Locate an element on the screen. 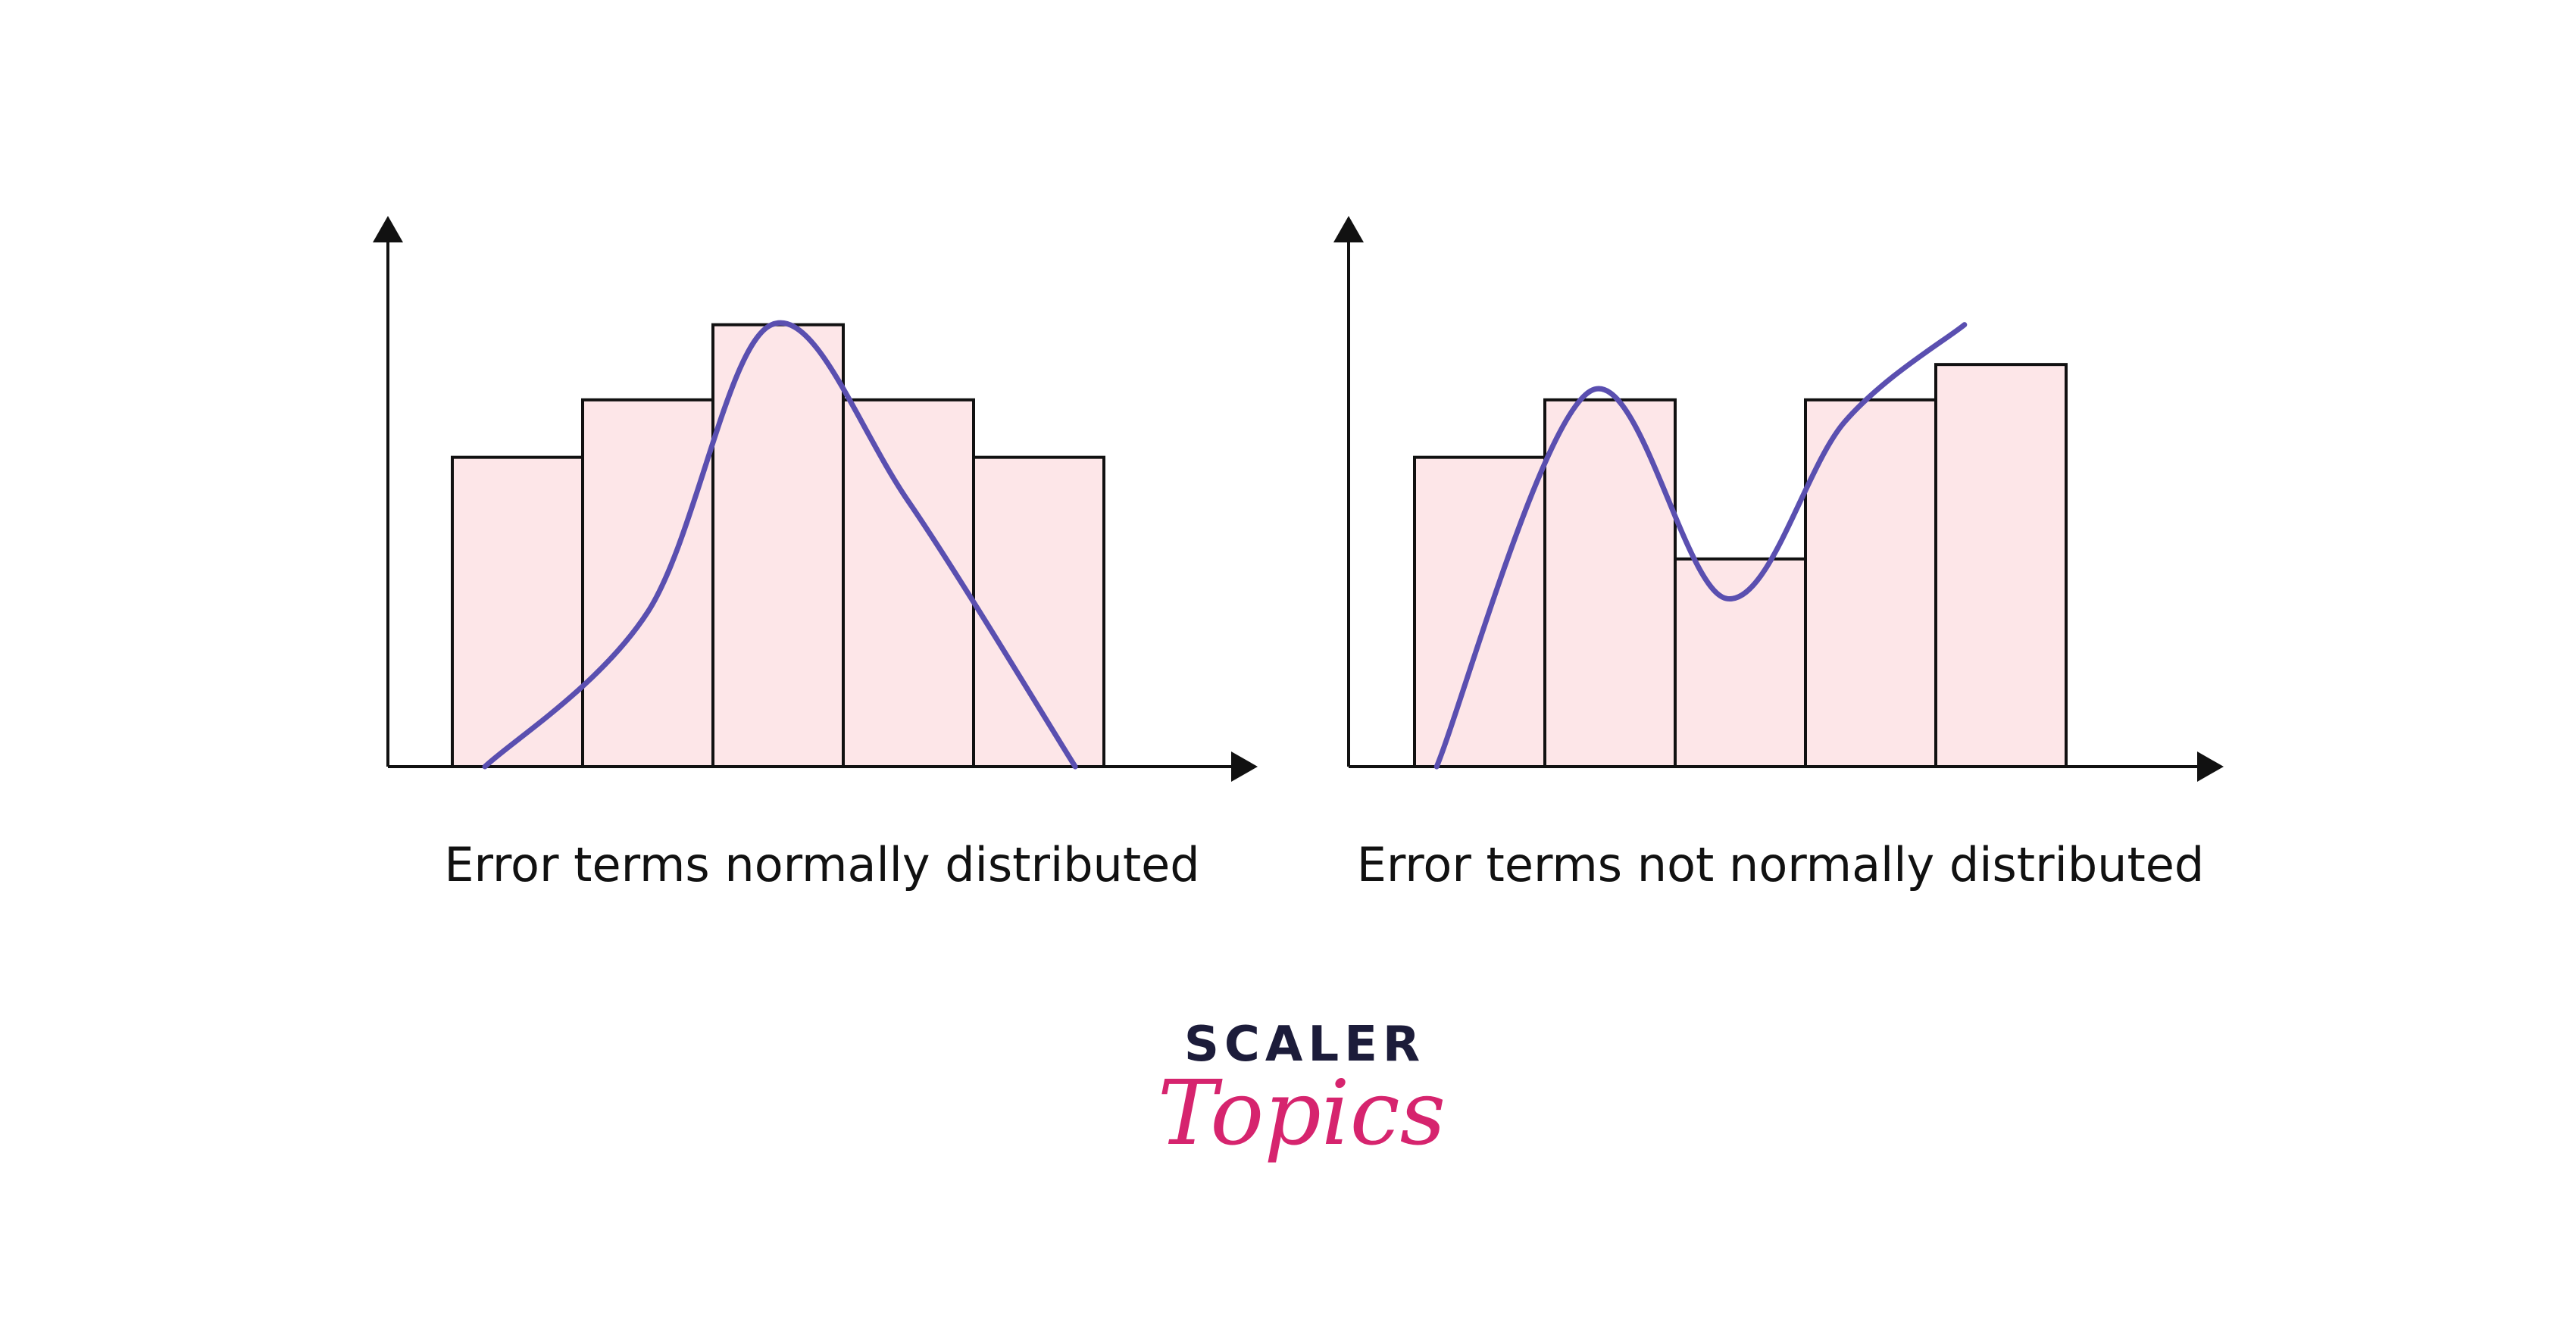  logo-scaler-text: SCALER is located at coordinates (1304, 1045).